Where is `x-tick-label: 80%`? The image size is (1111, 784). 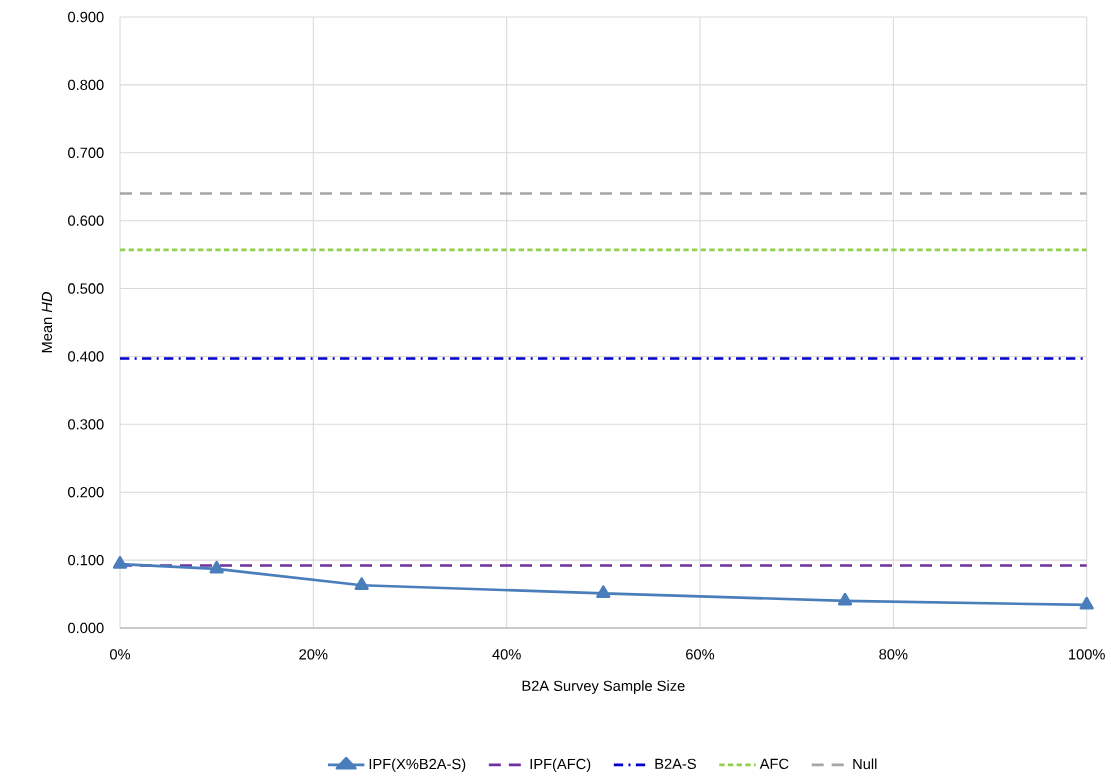
x-tick-label: 80% is located at coordinates (893, 654).